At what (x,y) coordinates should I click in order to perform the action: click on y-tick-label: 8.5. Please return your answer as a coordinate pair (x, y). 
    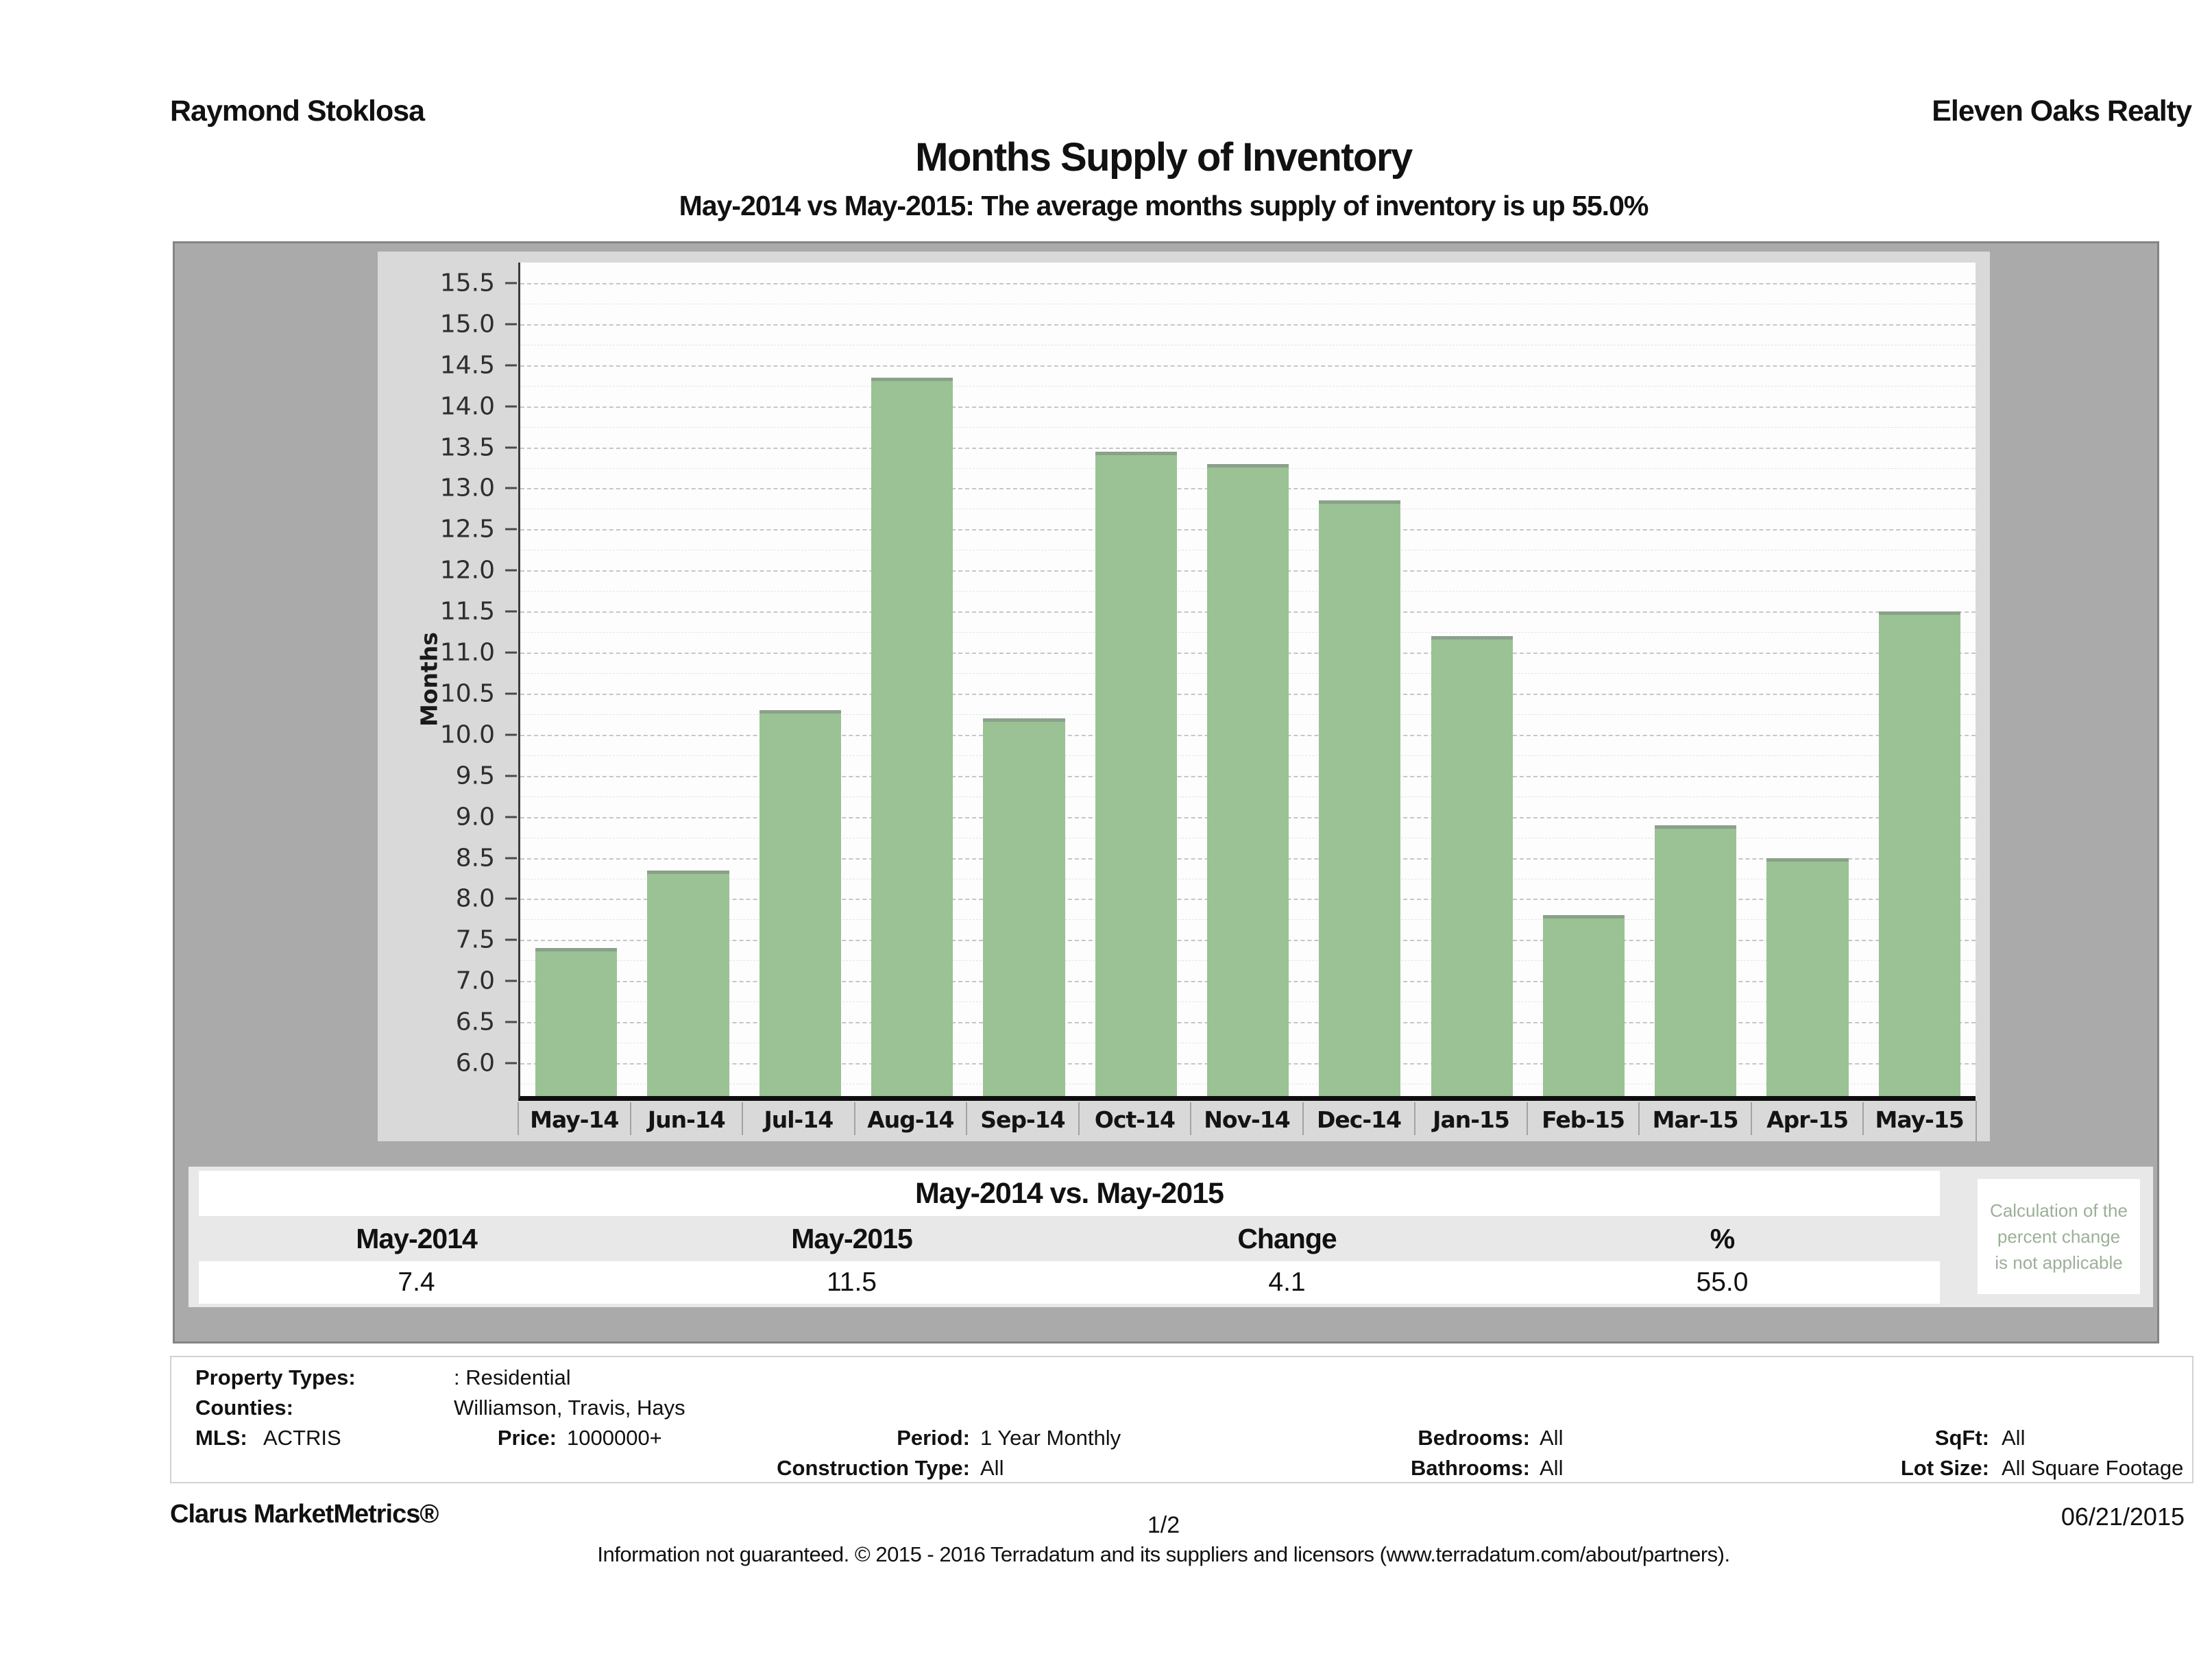
    Looking at the image, I should click on (475, 858).